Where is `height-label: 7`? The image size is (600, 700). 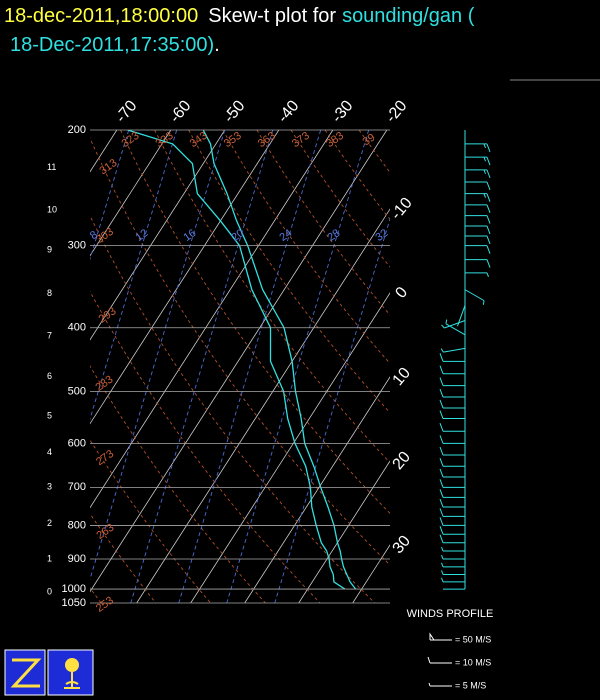
height-label: 7 is located at coordinates (49, 336).